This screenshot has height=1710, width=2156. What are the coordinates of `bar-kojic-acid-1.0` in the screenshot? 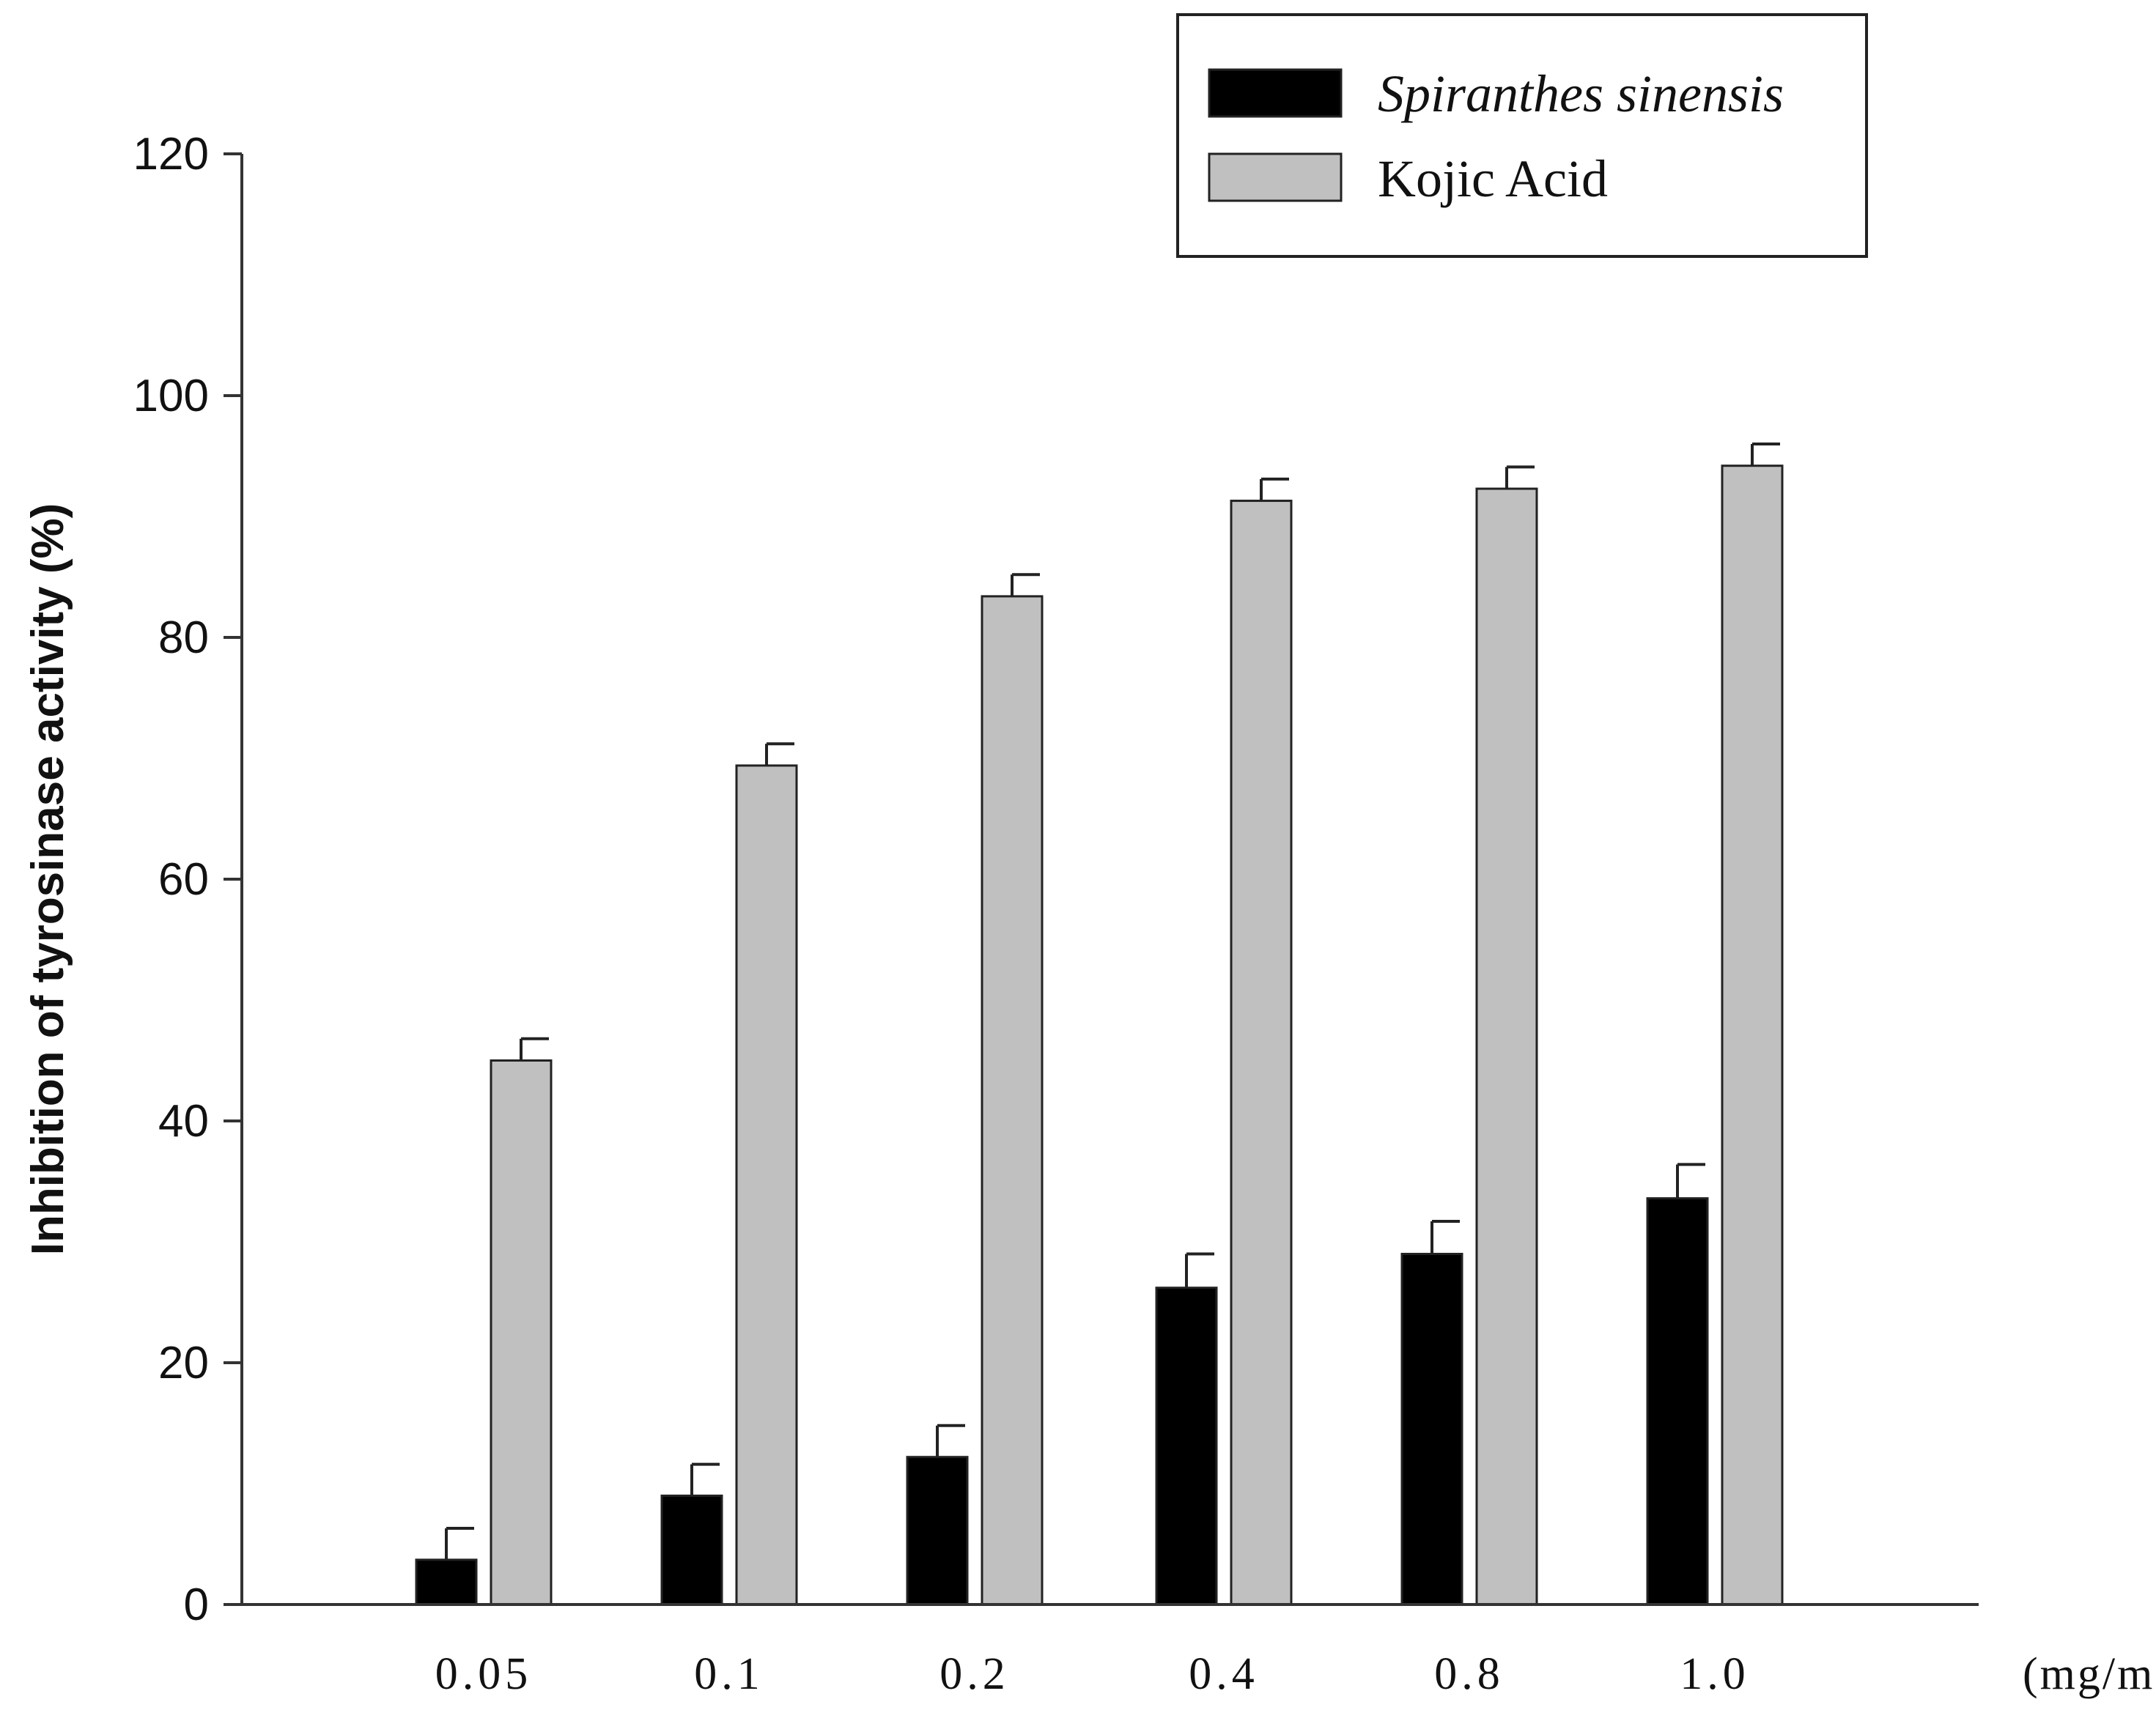 It's located at (1752, 1035).